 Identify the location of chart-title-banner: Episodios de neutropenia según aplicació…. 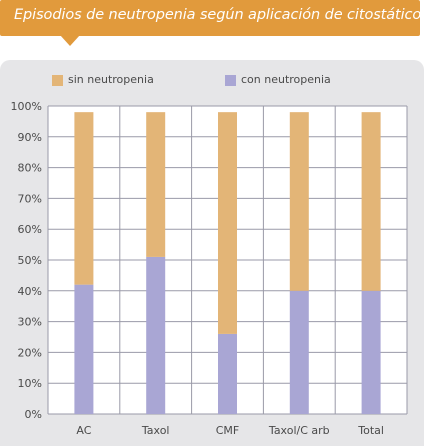
(212, 18).